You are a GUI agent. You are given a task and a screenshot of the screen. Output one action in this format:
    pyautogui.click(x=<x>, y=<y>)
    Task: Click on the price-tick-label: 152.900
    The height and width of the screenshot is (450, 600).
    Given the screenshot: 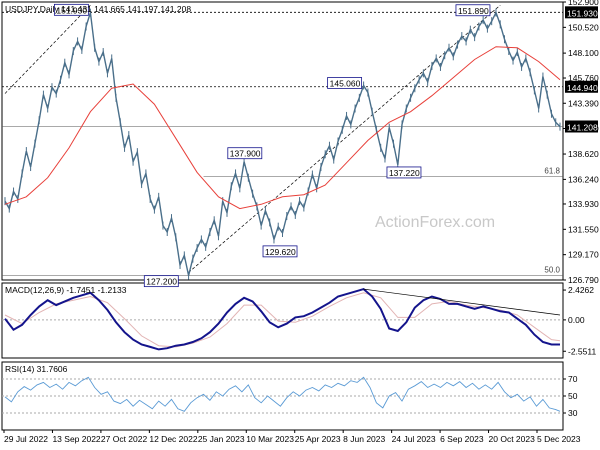 What is the action you would take?
    pyautogui.click(x=583, y=3)
    